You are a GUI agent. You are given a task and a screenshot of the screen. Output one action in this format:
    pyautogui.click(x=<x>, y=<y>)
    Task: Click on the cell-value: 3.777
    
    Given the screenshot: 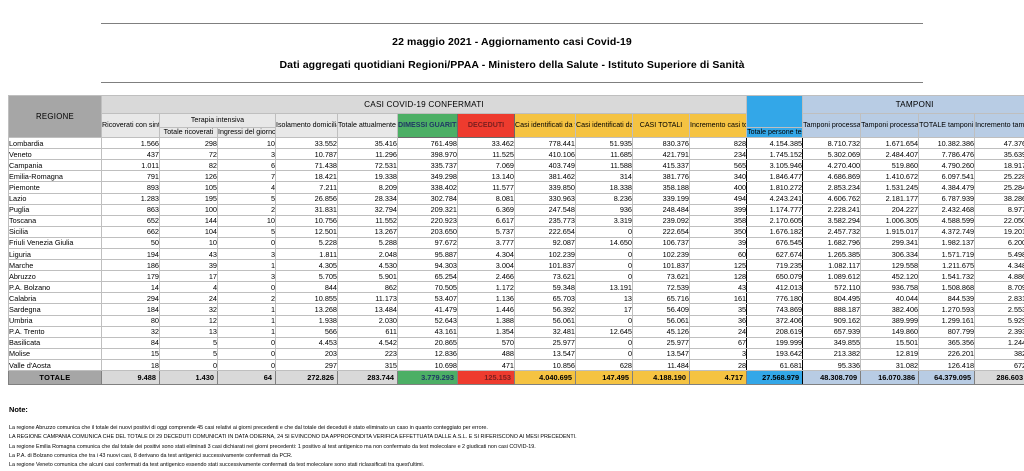 What is the action you would take?
    pyautogui.click(x=486, y=243)
    